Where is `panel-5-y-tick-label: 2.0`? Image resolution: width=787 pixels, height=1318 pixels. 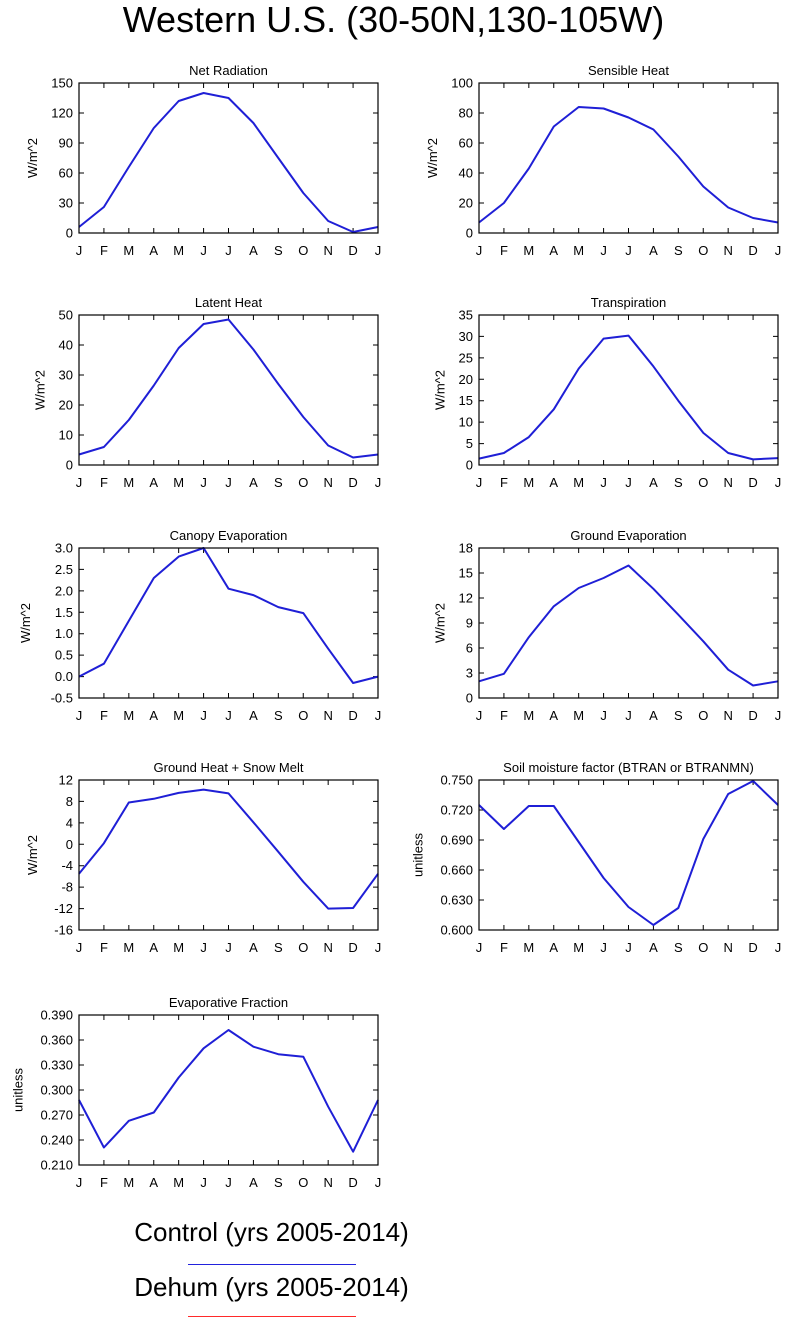
panel-5-y-tick-label: 2.0 is located at coordinates (64, 590).